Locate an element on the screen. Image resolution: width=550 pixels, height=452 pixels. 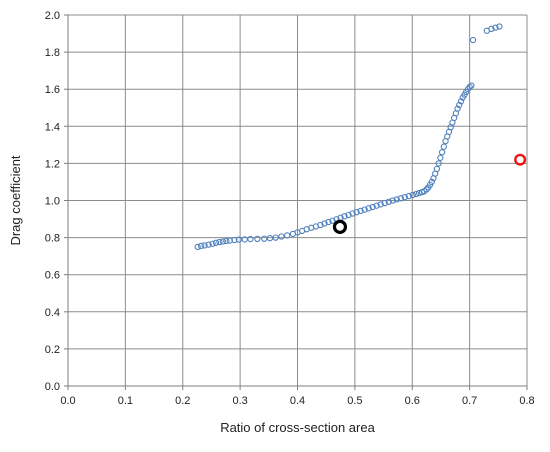
x-axis-title: Ratio of cross-section area is located at coordinates (297, 427).